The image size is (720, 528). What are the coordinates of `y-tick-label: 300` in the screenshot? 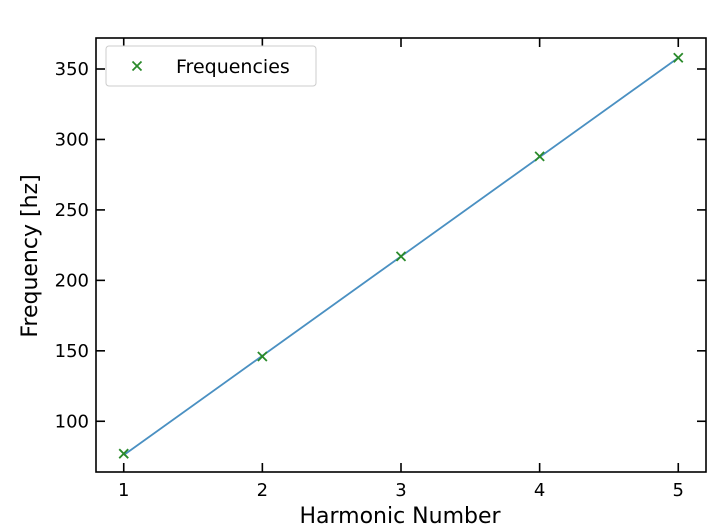 It's located at (72, 139).